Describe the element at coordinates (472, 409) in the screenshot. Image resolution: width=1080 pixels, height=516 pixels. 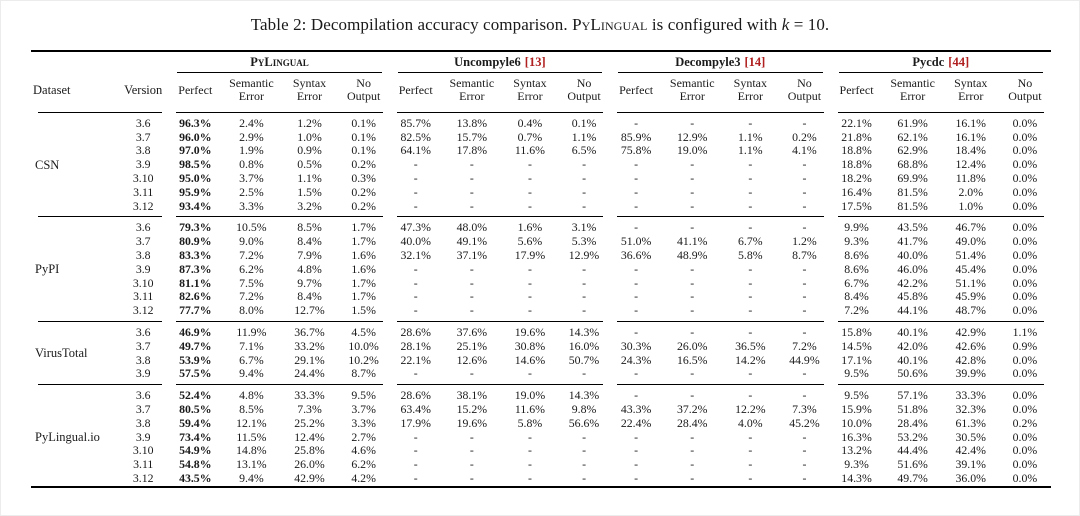
I see `data-cell: 15.2%` at that location.